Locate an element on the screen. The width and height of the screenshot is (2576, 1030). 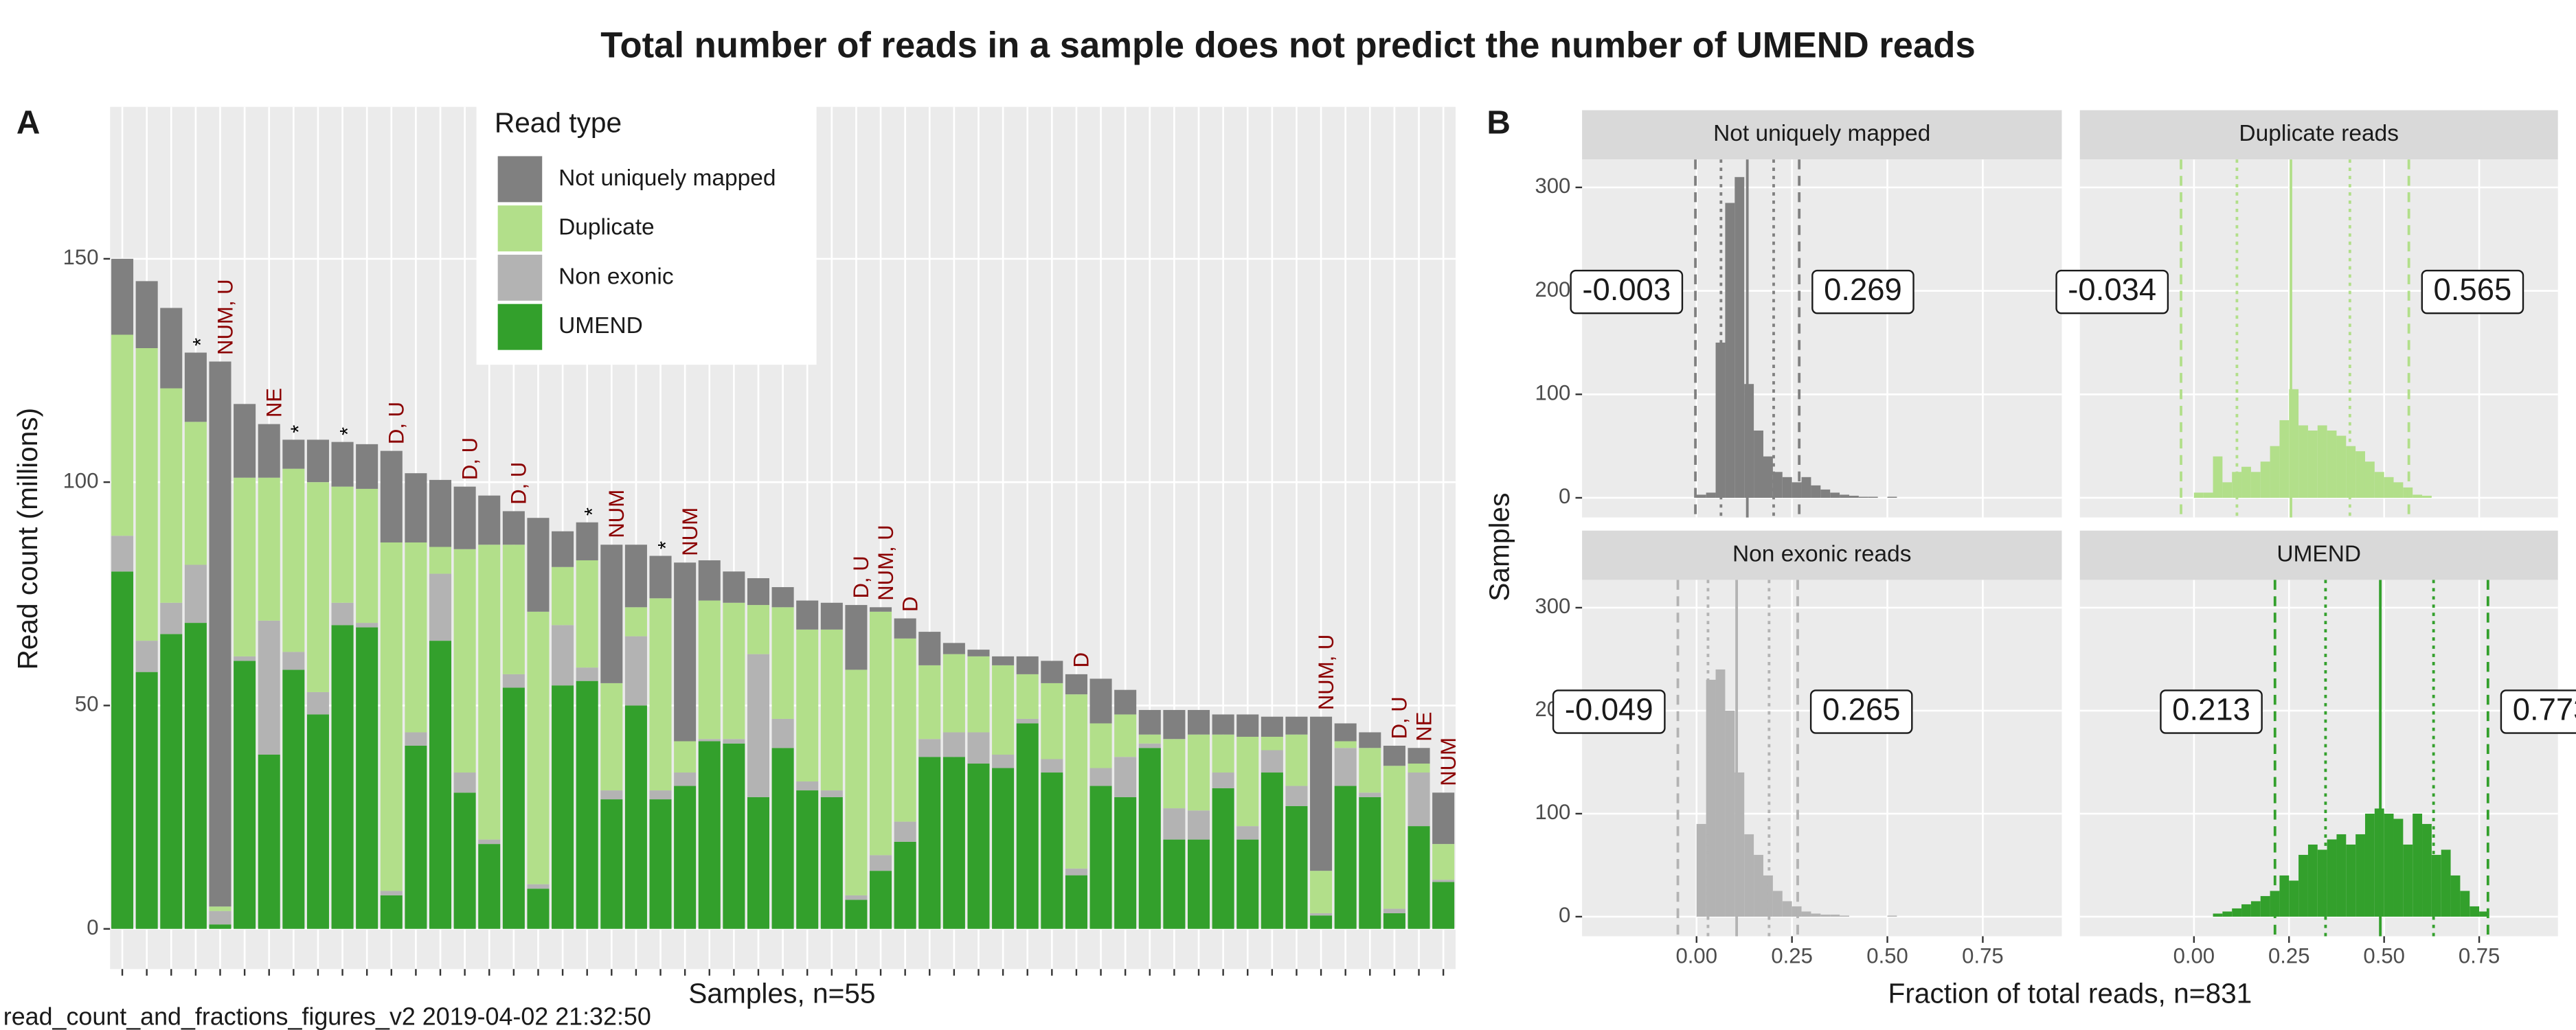
x-axis-label: Samples, n=55 is located at coordinates (781, 993).